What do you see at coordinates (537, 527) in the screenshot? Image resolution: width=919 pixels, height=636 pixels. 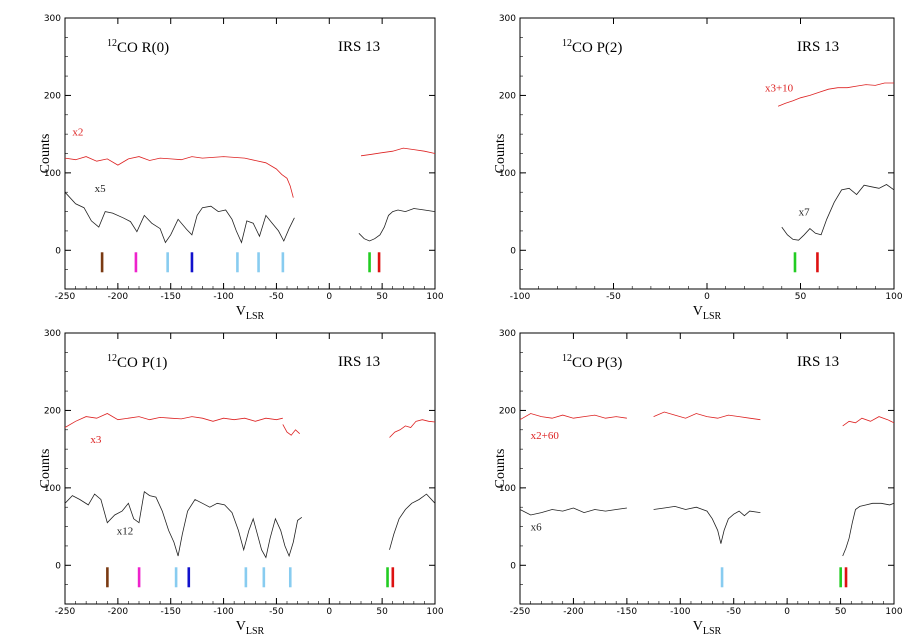 I see `scale-annotation: x6` at bounding box center [537, 527].